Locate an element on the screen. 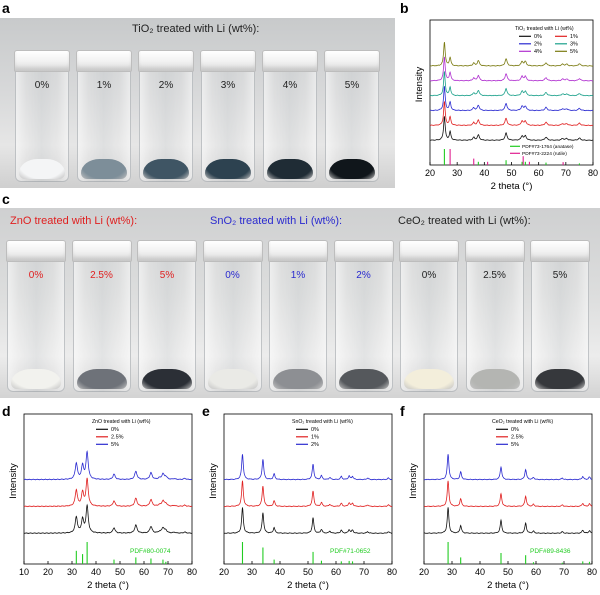 The width and height of the screenshot is (600, 595). legend-entry: 4% is located at coordinates (538, 52).